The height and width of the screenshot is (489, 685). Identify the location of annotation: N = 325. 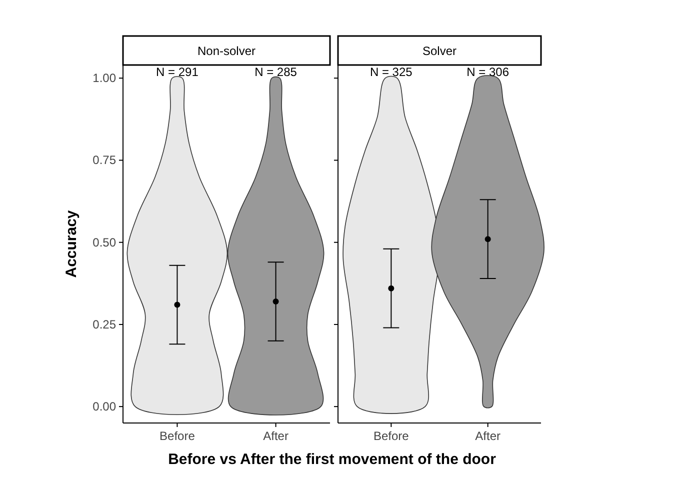
(391, 72).